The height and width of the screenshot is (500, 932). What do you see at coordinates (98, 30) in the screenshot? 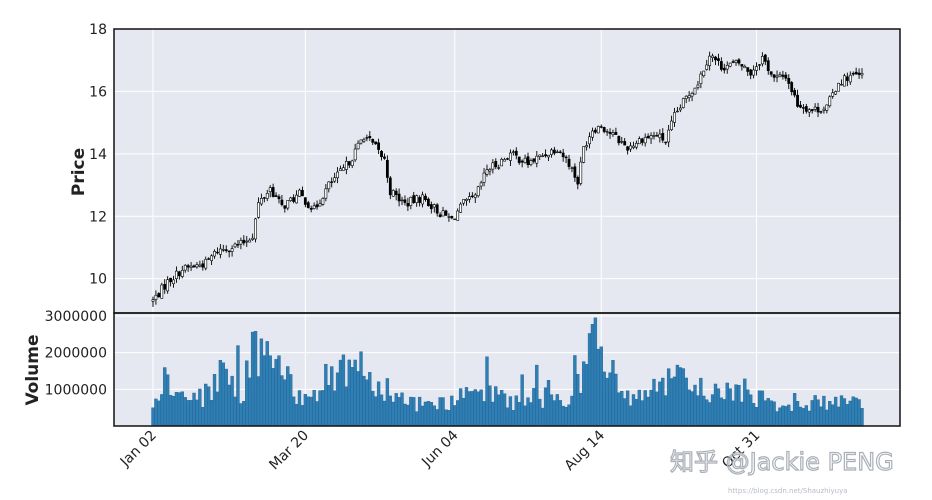
I see `price-tick-label: 18` at bounding box center [98, 30].